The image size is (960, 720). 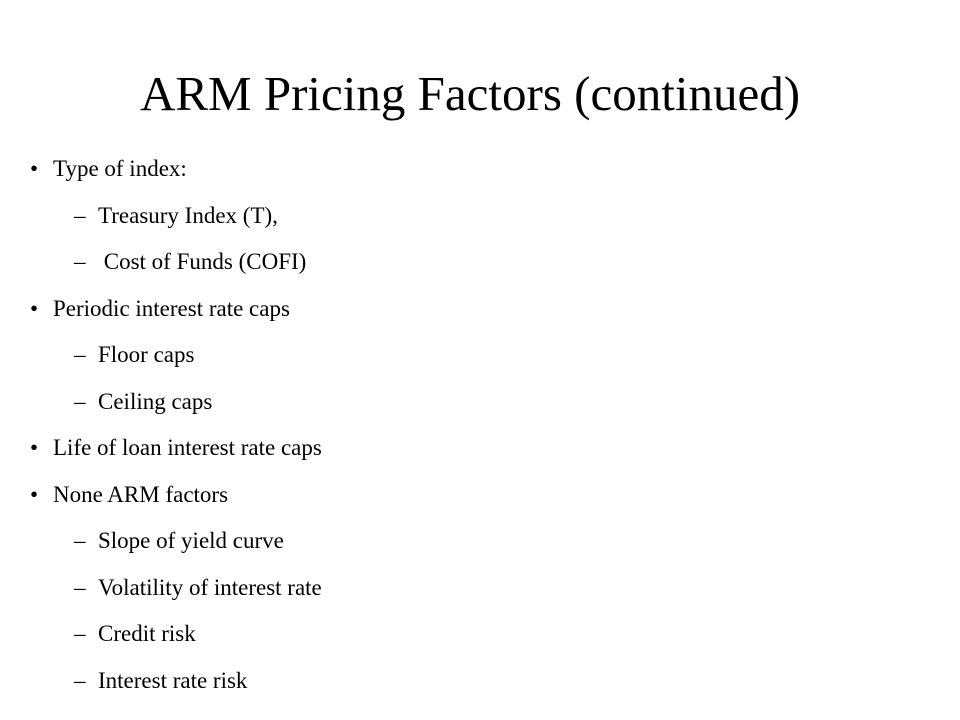 What do you see at coordinates (202, 261) in the screenshot?
I see `bullet-text: Cost of Funds (COFI)` at bounding box center [202, 261].